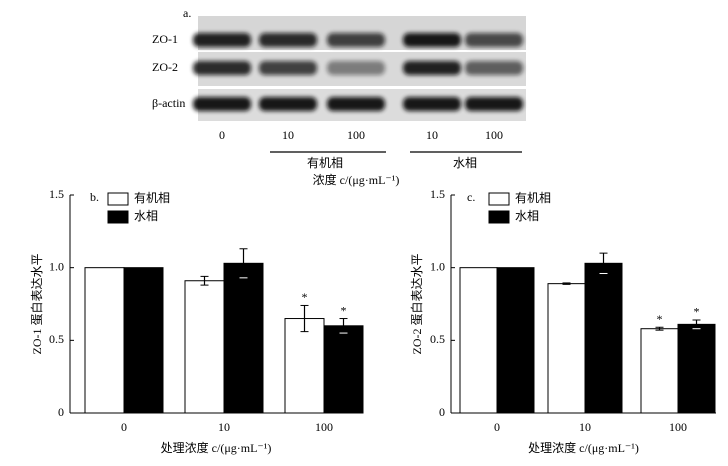  What do you see at coordinates (165, 67) in the screenshot?
I see `row-label: ZO-2` at bounding box center [165, 67].